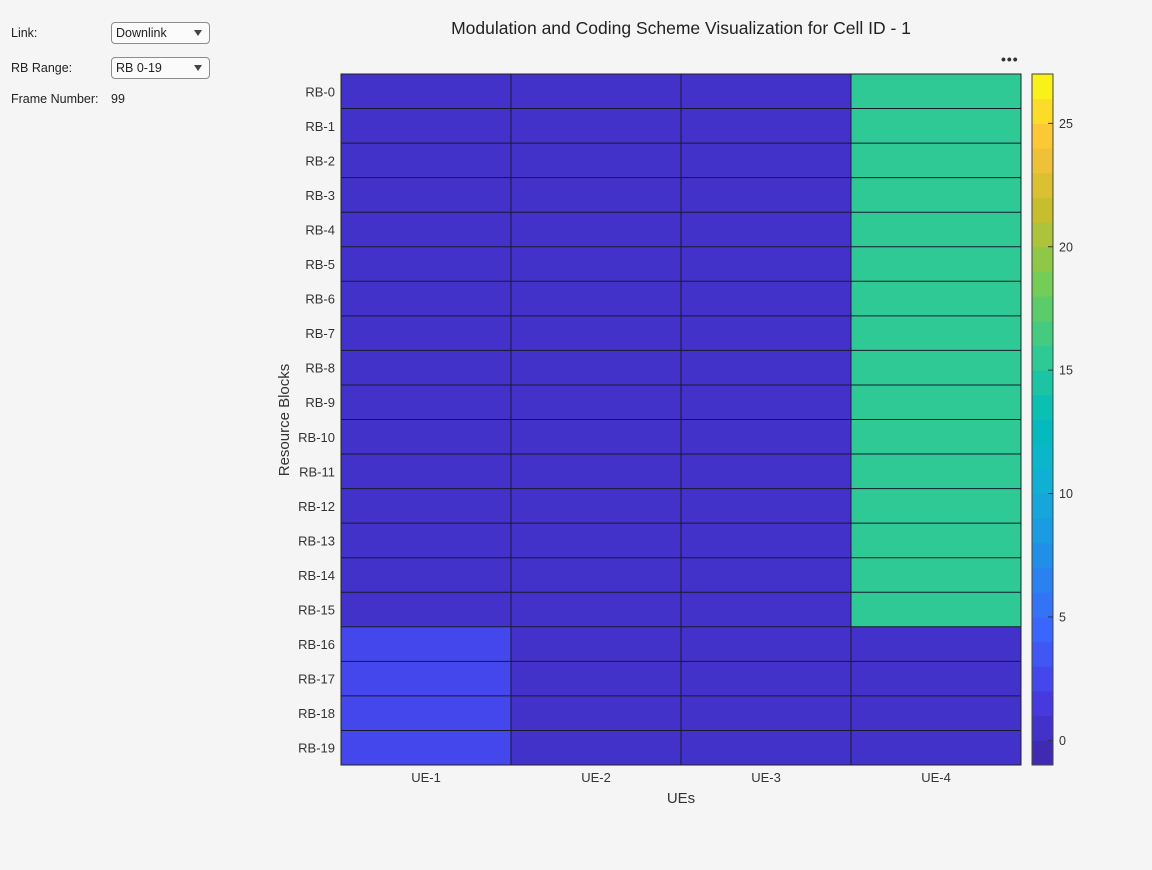 The image size is (1152, 870). Describe the element at coordinates (118, 99) in the screenshot. I see `frame-number-value: 99` at that location.